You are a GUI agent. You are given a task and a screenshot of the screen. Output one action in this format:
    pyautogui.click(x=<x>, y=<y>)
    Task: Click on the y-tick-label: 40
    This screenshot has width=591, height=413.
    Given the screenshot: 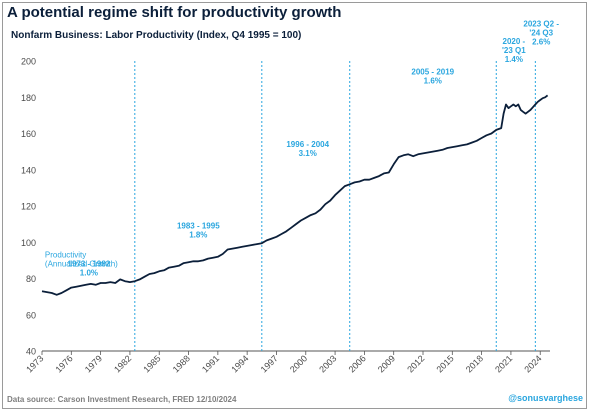 What is the action you would take?
    pyautogui.click(x=31, y=352)
    